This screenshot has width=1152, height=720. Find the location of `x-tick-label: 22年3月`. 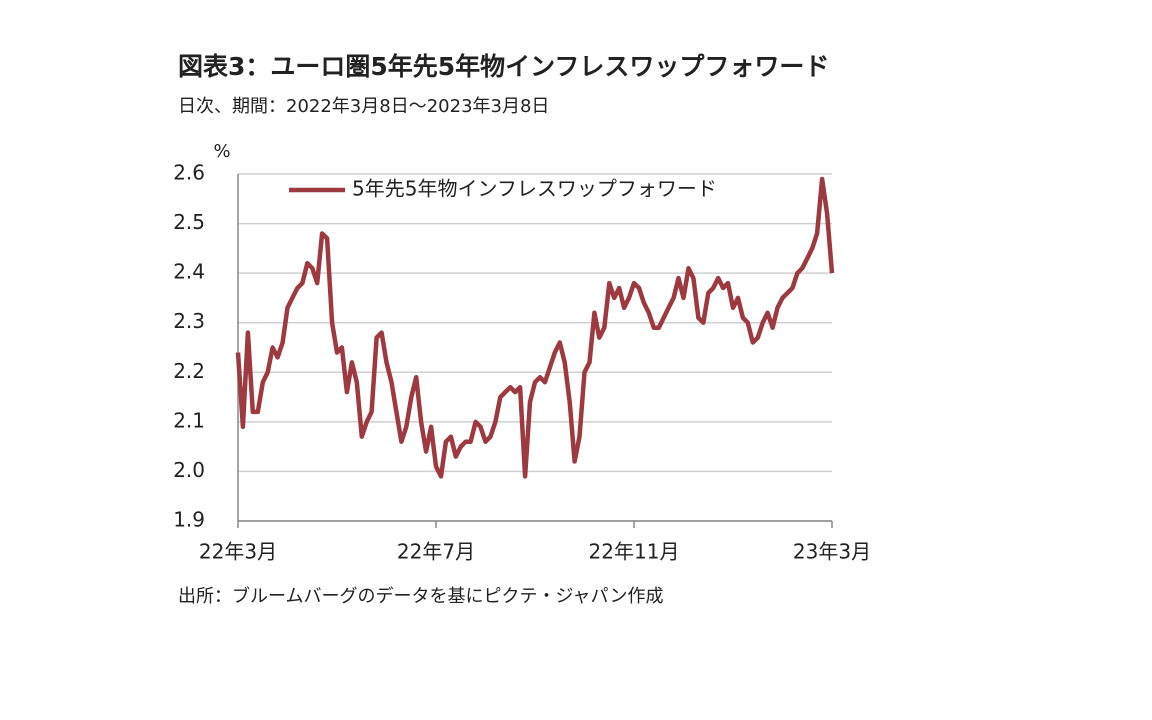

x-tick-label: 22年3月 is located at coordinates (238, 552).